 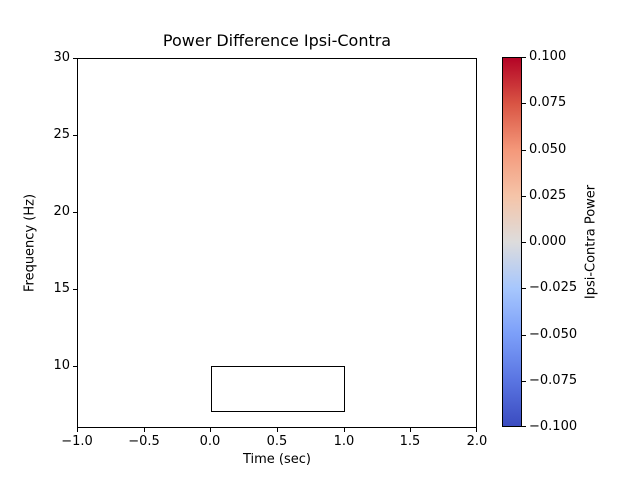 What do you see at coordinates (276, 459) in the screenshot?
I see `x-axis-label: Time (sec)` at bounding box center [276, 459].